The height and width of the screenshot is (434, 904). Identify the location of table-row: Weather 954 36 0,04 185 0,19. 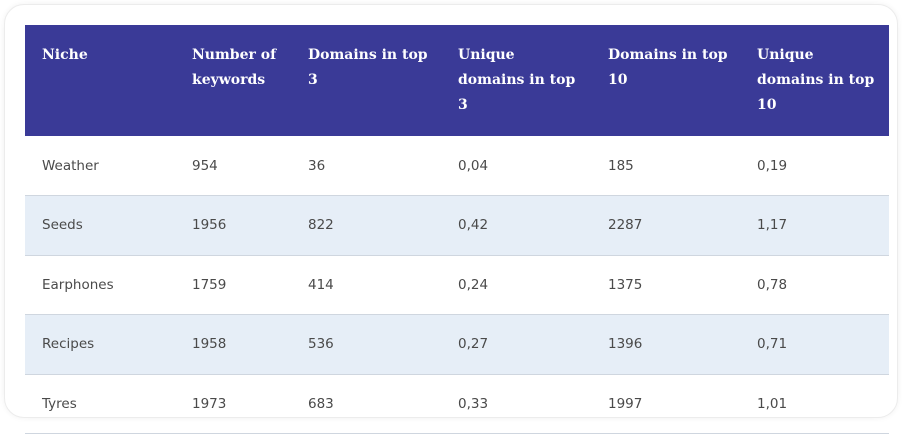
(457, 166).